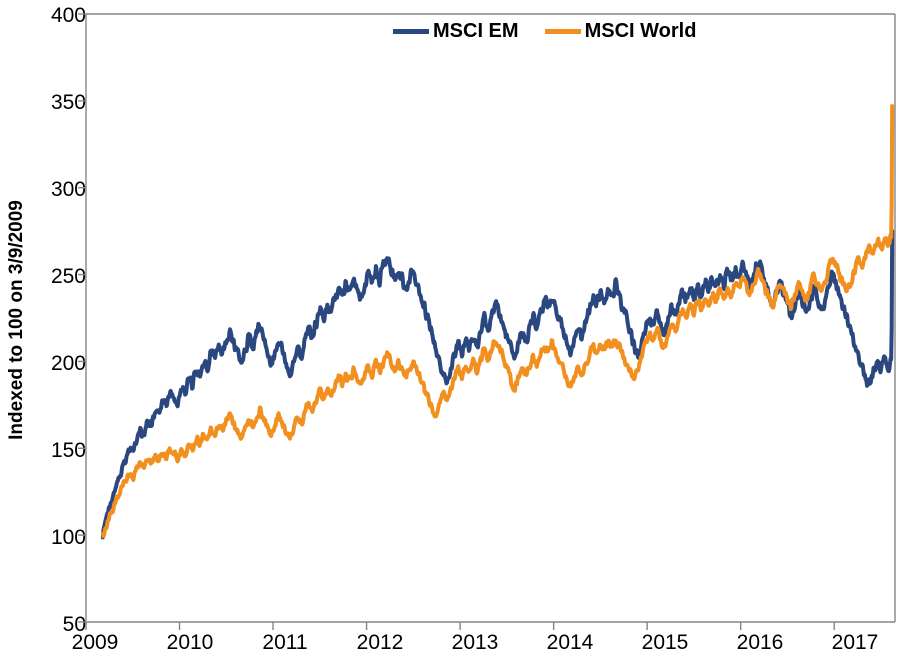 This screenshot has width=911, height=661. What do you see at coordinates (475, 642) in the screenshot?
I see `x-tick-label: 2013` at bounding box center [475, 642].